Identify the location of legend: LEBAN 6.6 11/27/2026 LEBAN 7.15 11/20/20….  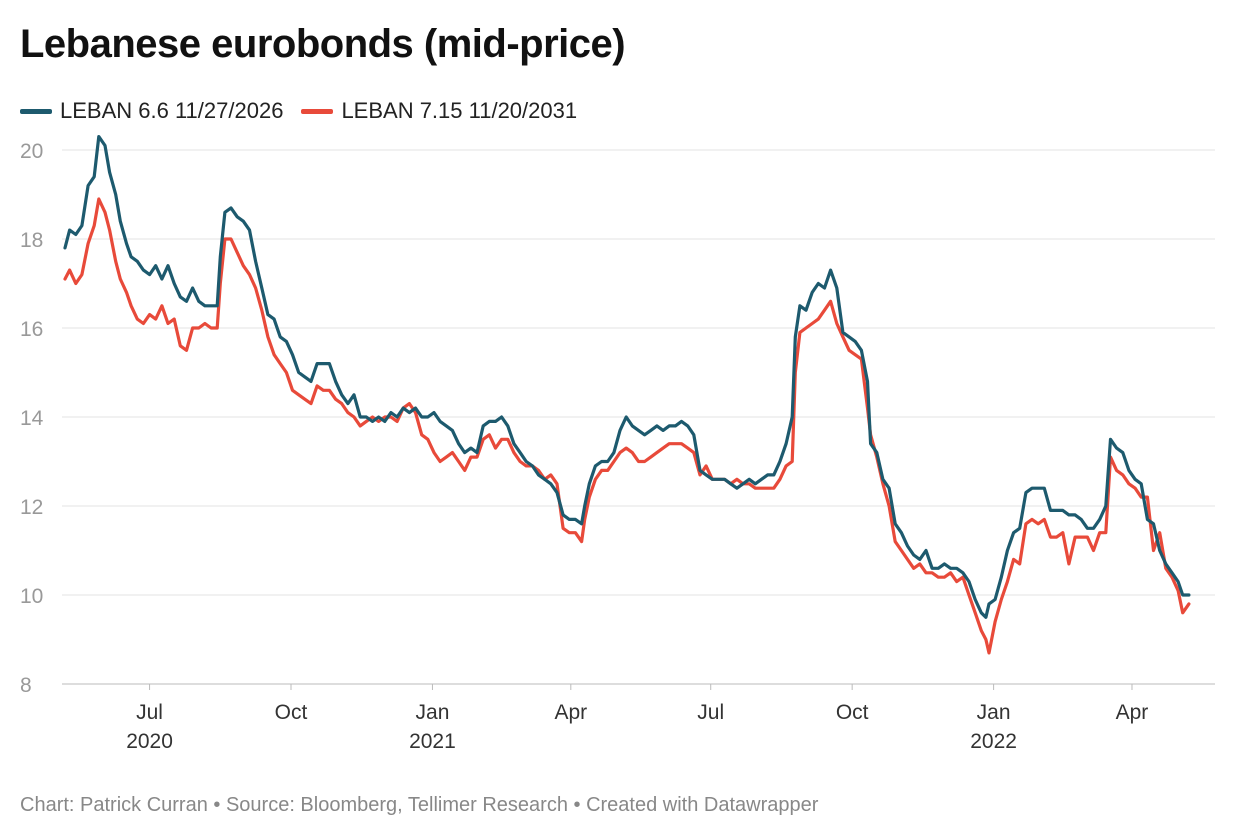
(298, 111).